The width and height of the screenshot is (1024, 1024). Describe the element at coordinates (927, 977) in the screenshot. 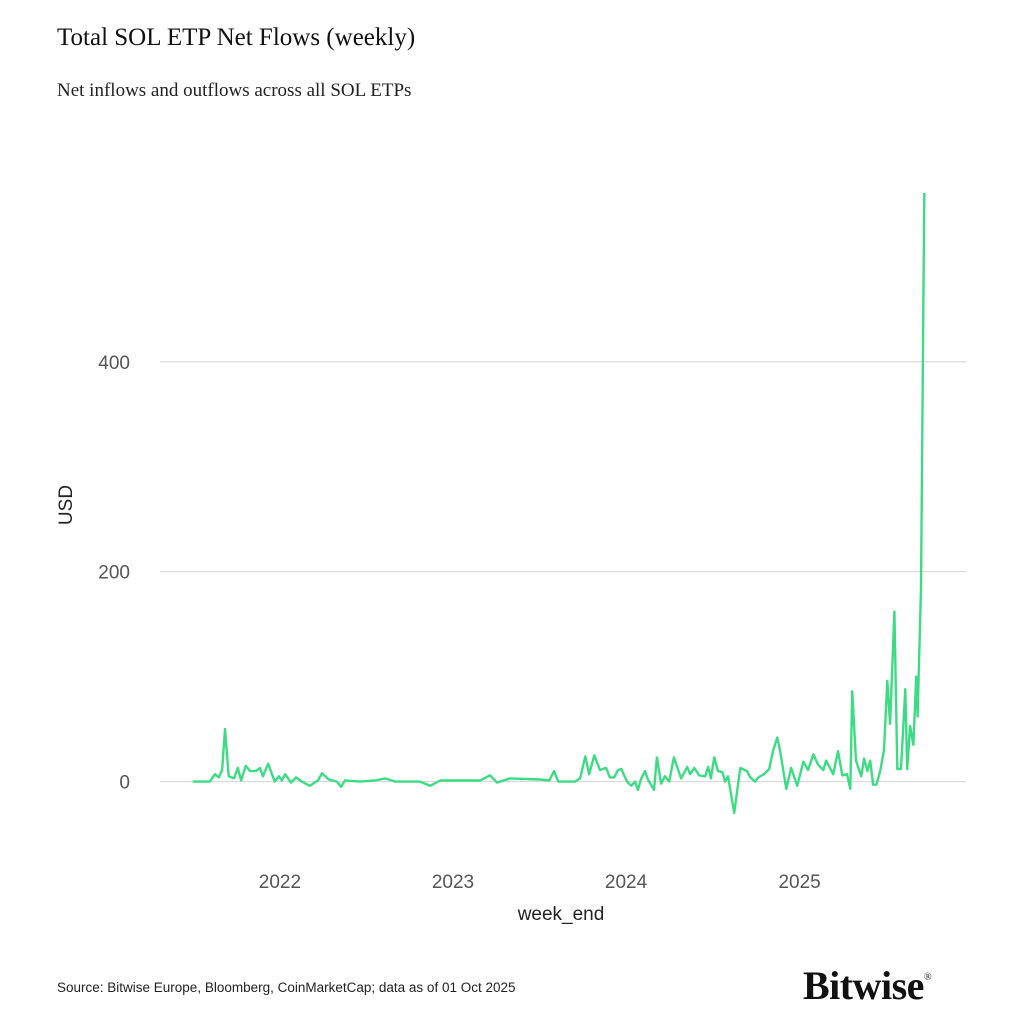

I see `registered-mark: ®` at that location.